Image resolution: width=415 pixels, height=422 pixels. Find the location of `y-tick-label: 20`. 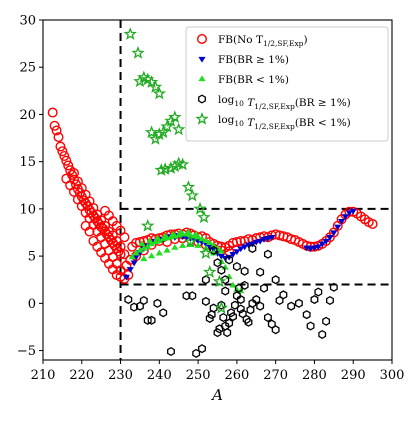

y-tick-label: 20 is located at coordinates (27, 115).